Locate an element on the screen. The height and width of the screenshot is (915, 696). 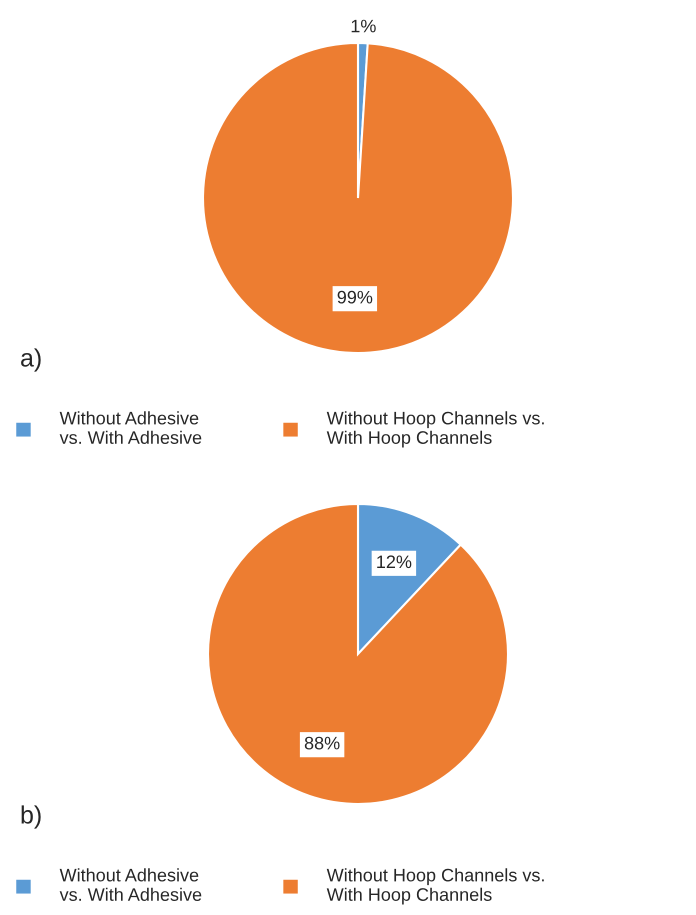
data-label: 99% is located at coordinates (355, 297).